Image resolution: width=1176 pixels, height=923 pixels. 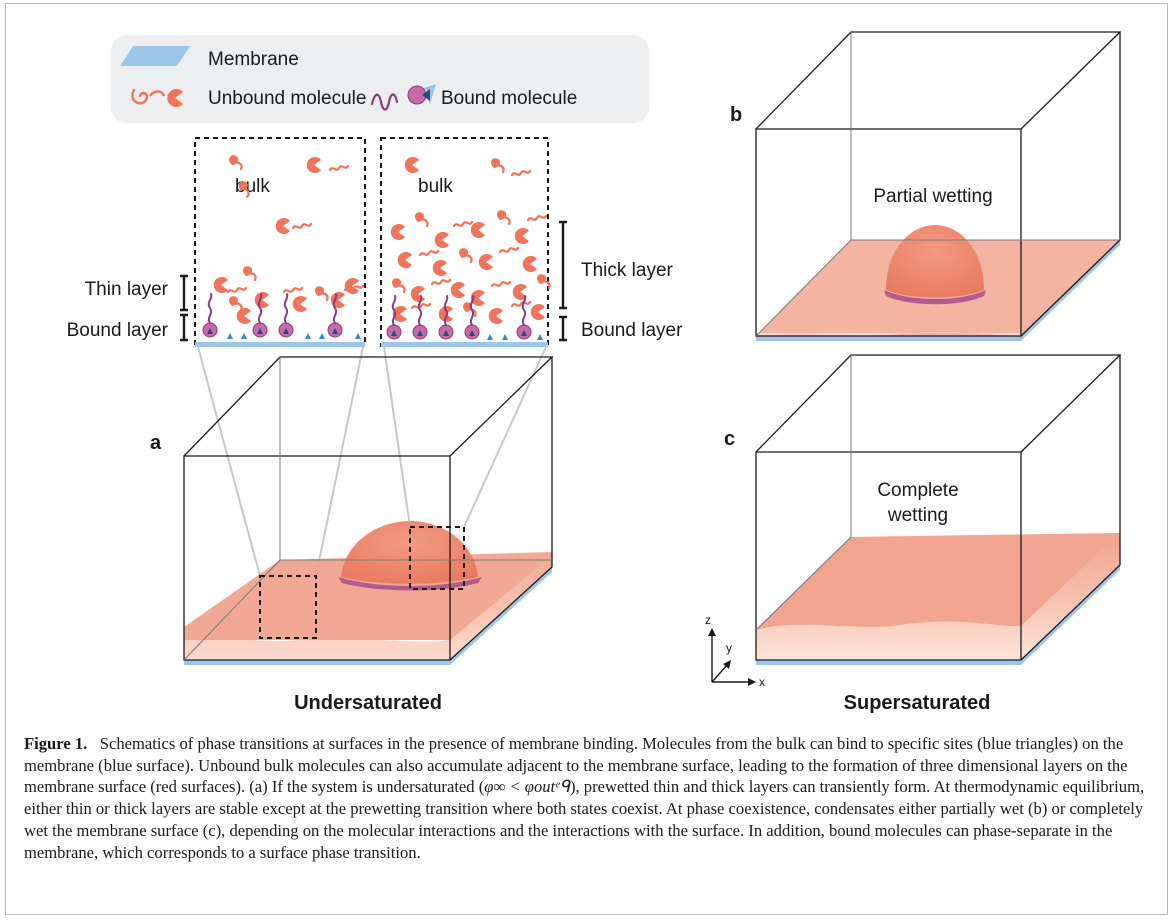 I want to click on unbound-molecule-icon, so click(x=157, y=98).